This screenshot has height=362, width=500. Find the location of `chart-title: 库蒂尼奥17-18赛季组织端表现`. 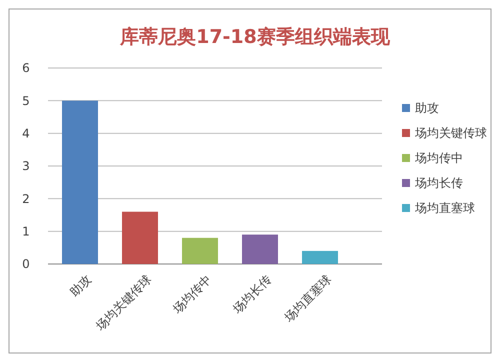

chart-title: 库蒂尼奥17-18赛季组织端表现 is located at coordinates (255, 37).